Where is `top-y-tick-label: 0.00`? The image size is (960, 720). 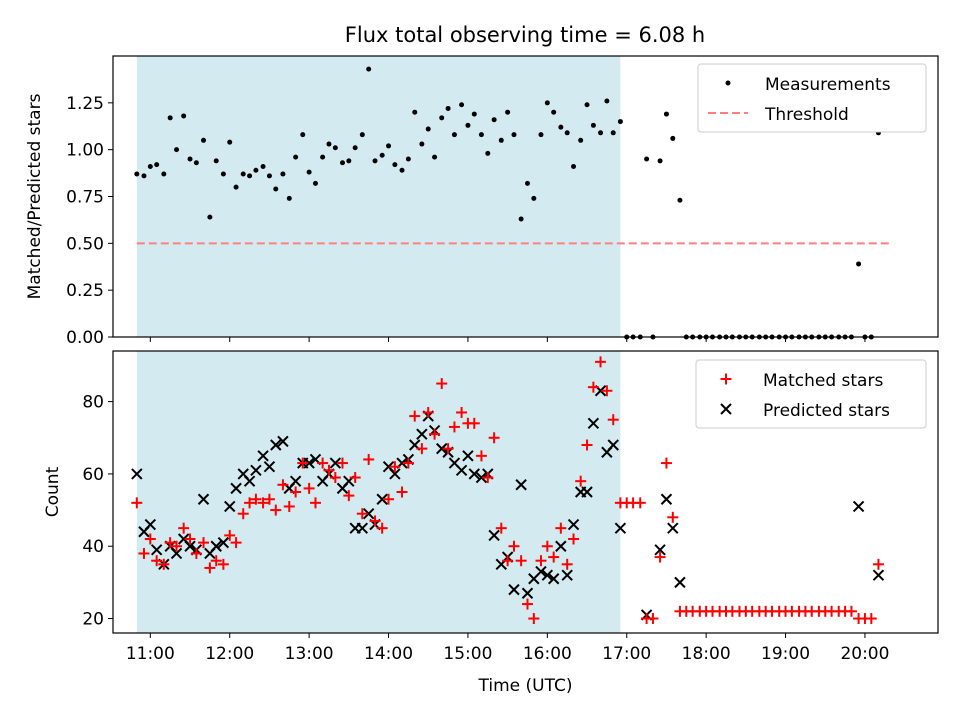
top-y-tick-label: 0.00 is located at coordinates (85, 338).